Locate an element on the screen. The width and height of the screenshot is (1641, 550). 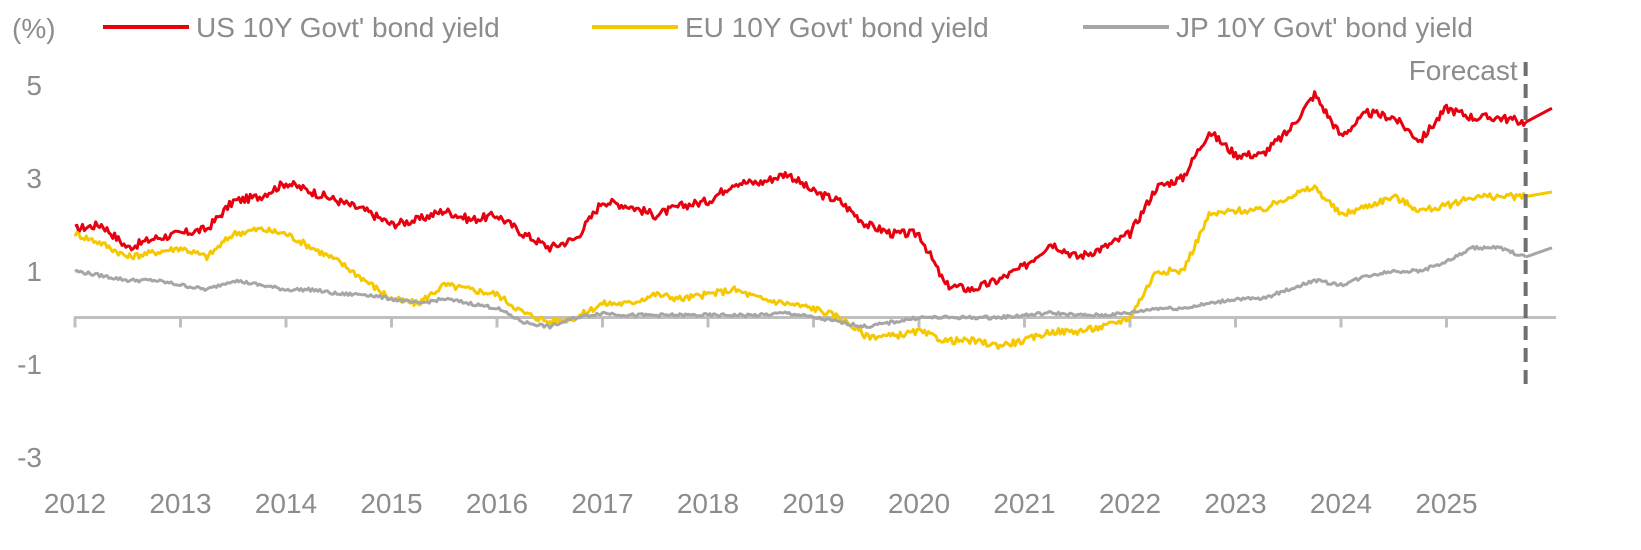
x-tick-label: 2024 is located at coordinates (1341, 503).